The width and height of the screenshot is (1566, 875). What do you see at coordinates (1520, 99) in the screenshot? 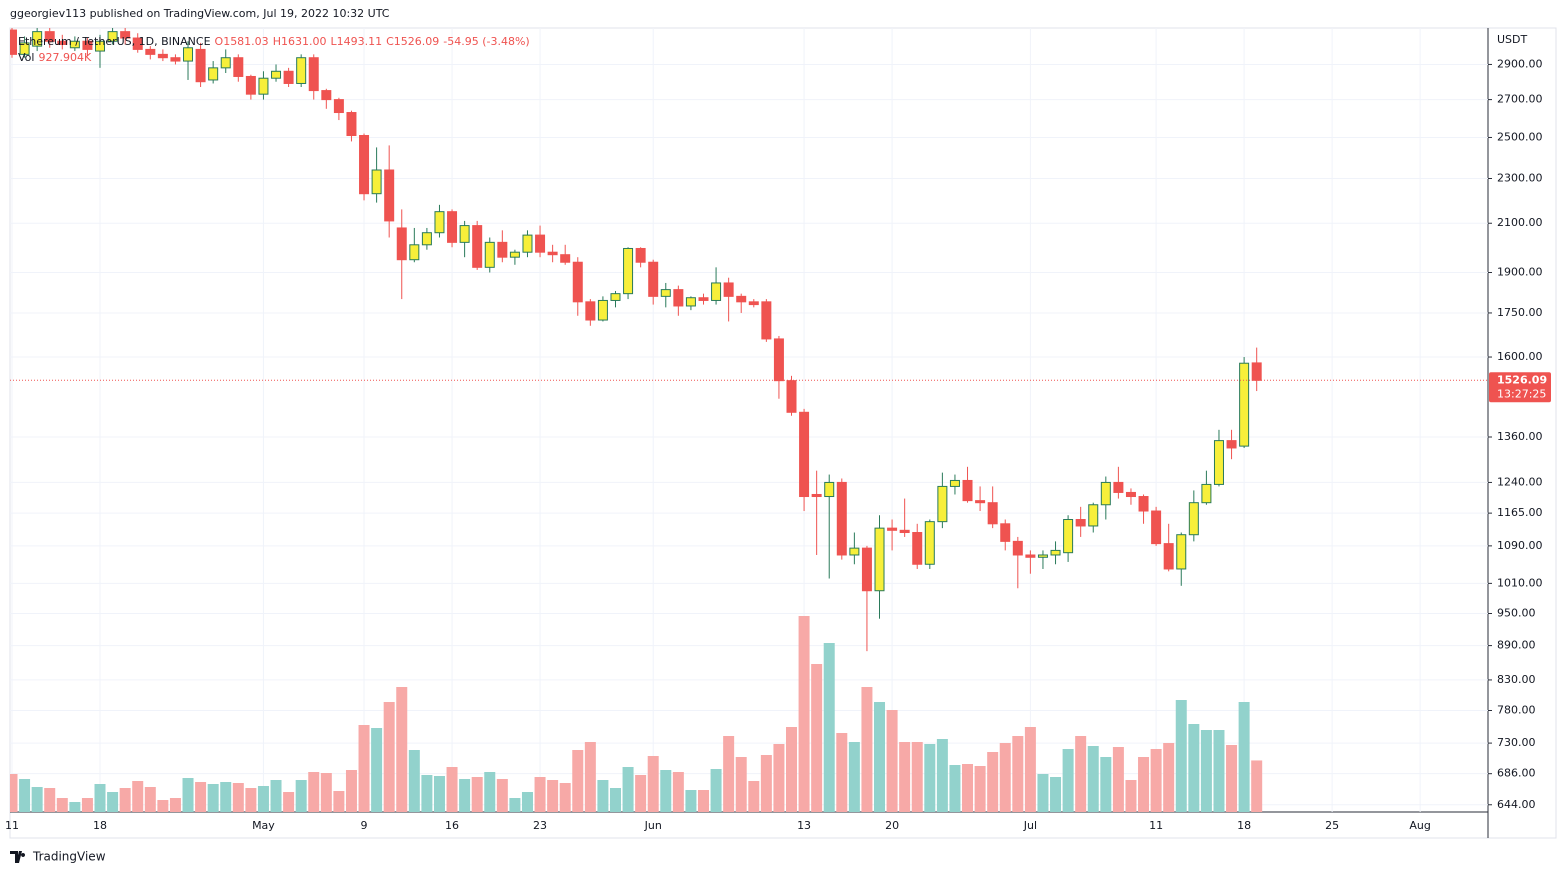
I see `y-tick-label: 2700.00` at bounding box center [1520, 99].